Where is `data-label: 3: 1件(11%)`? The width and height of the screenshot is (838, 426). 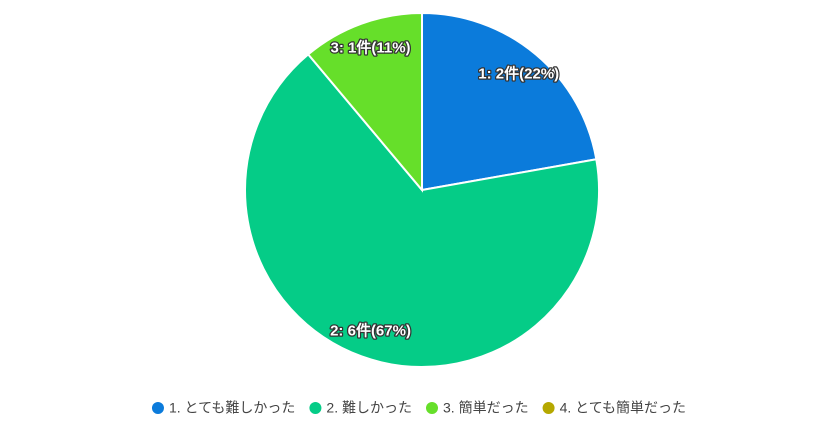
data-label: 3: 1件(11%) is located at coordinates (371, 48).